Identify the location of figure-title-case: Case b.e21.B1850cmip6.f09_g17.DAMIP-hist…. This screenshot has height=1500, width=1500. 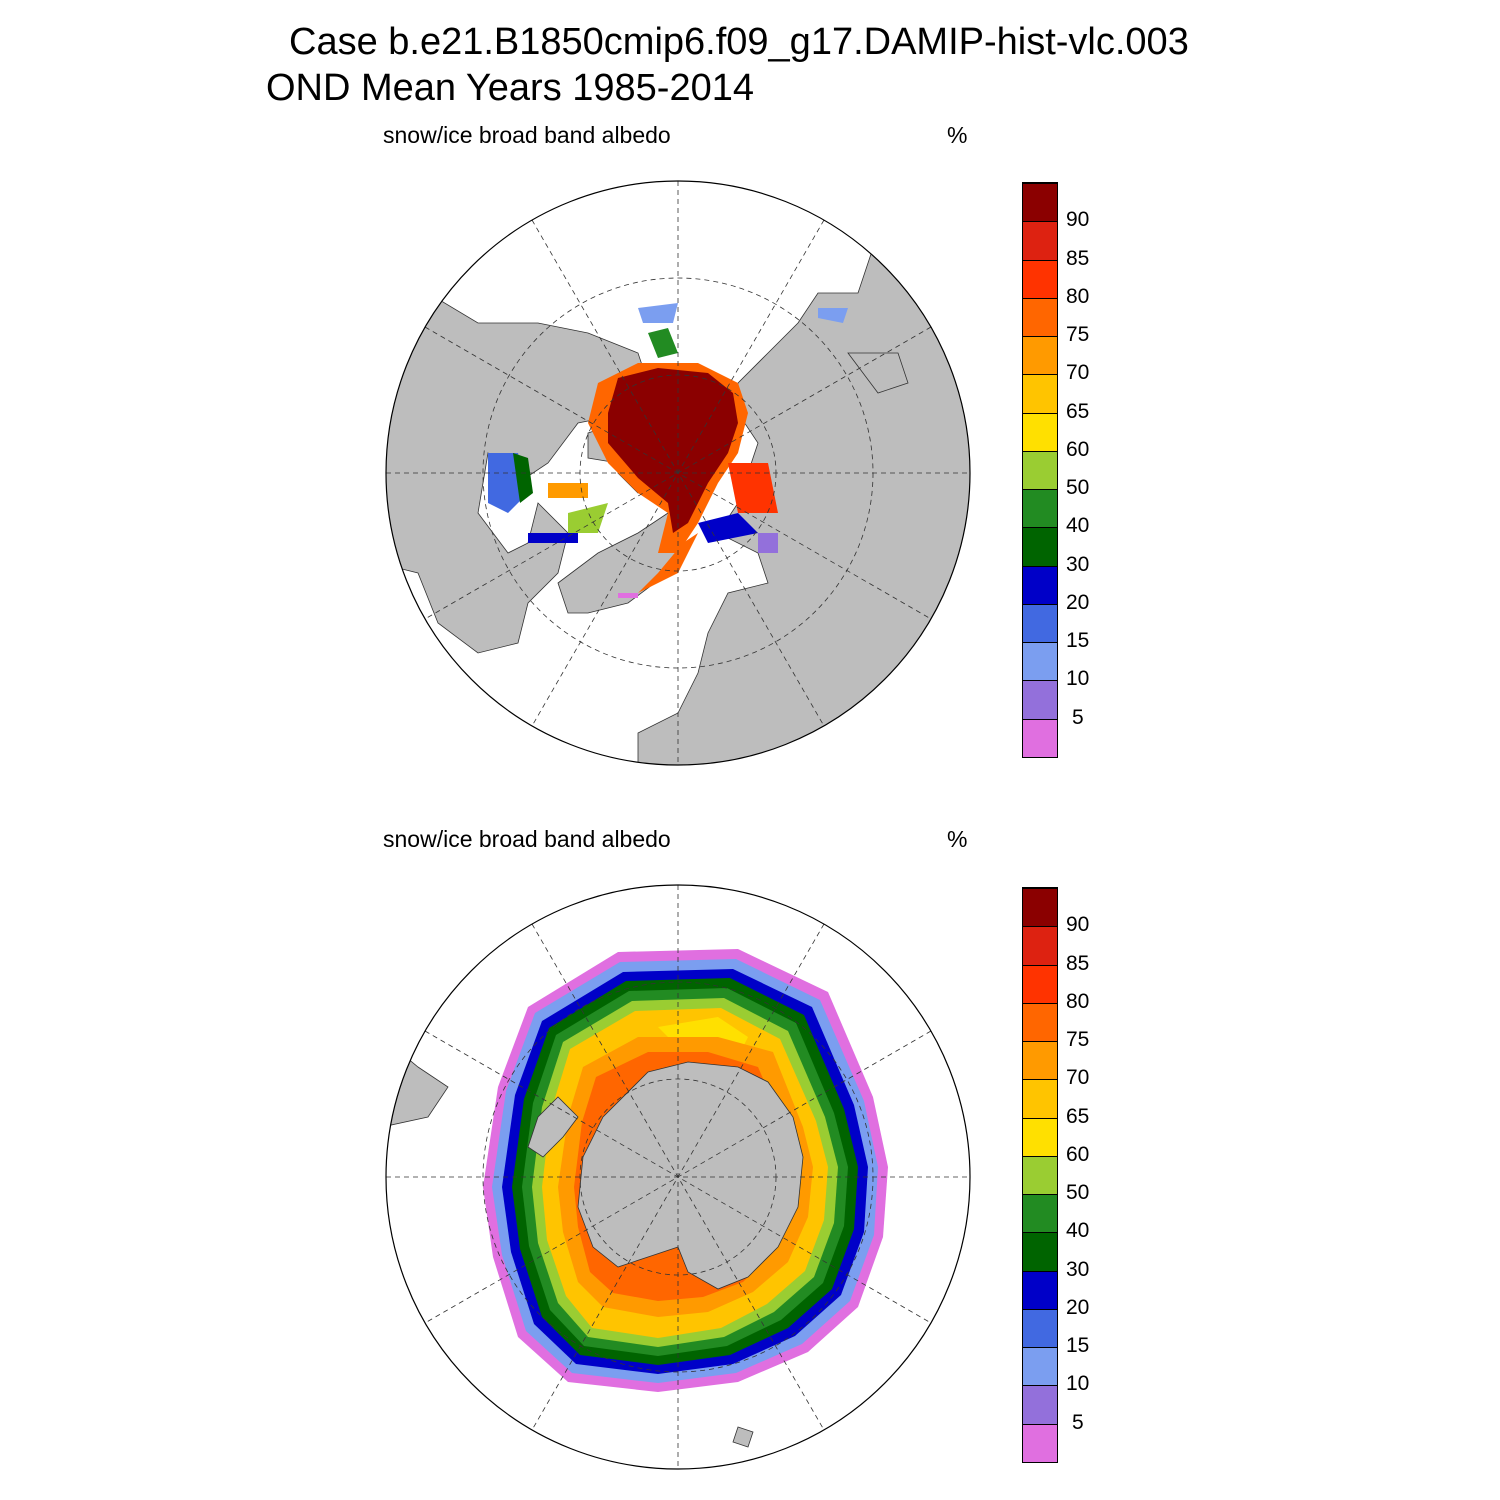
(739, 42).